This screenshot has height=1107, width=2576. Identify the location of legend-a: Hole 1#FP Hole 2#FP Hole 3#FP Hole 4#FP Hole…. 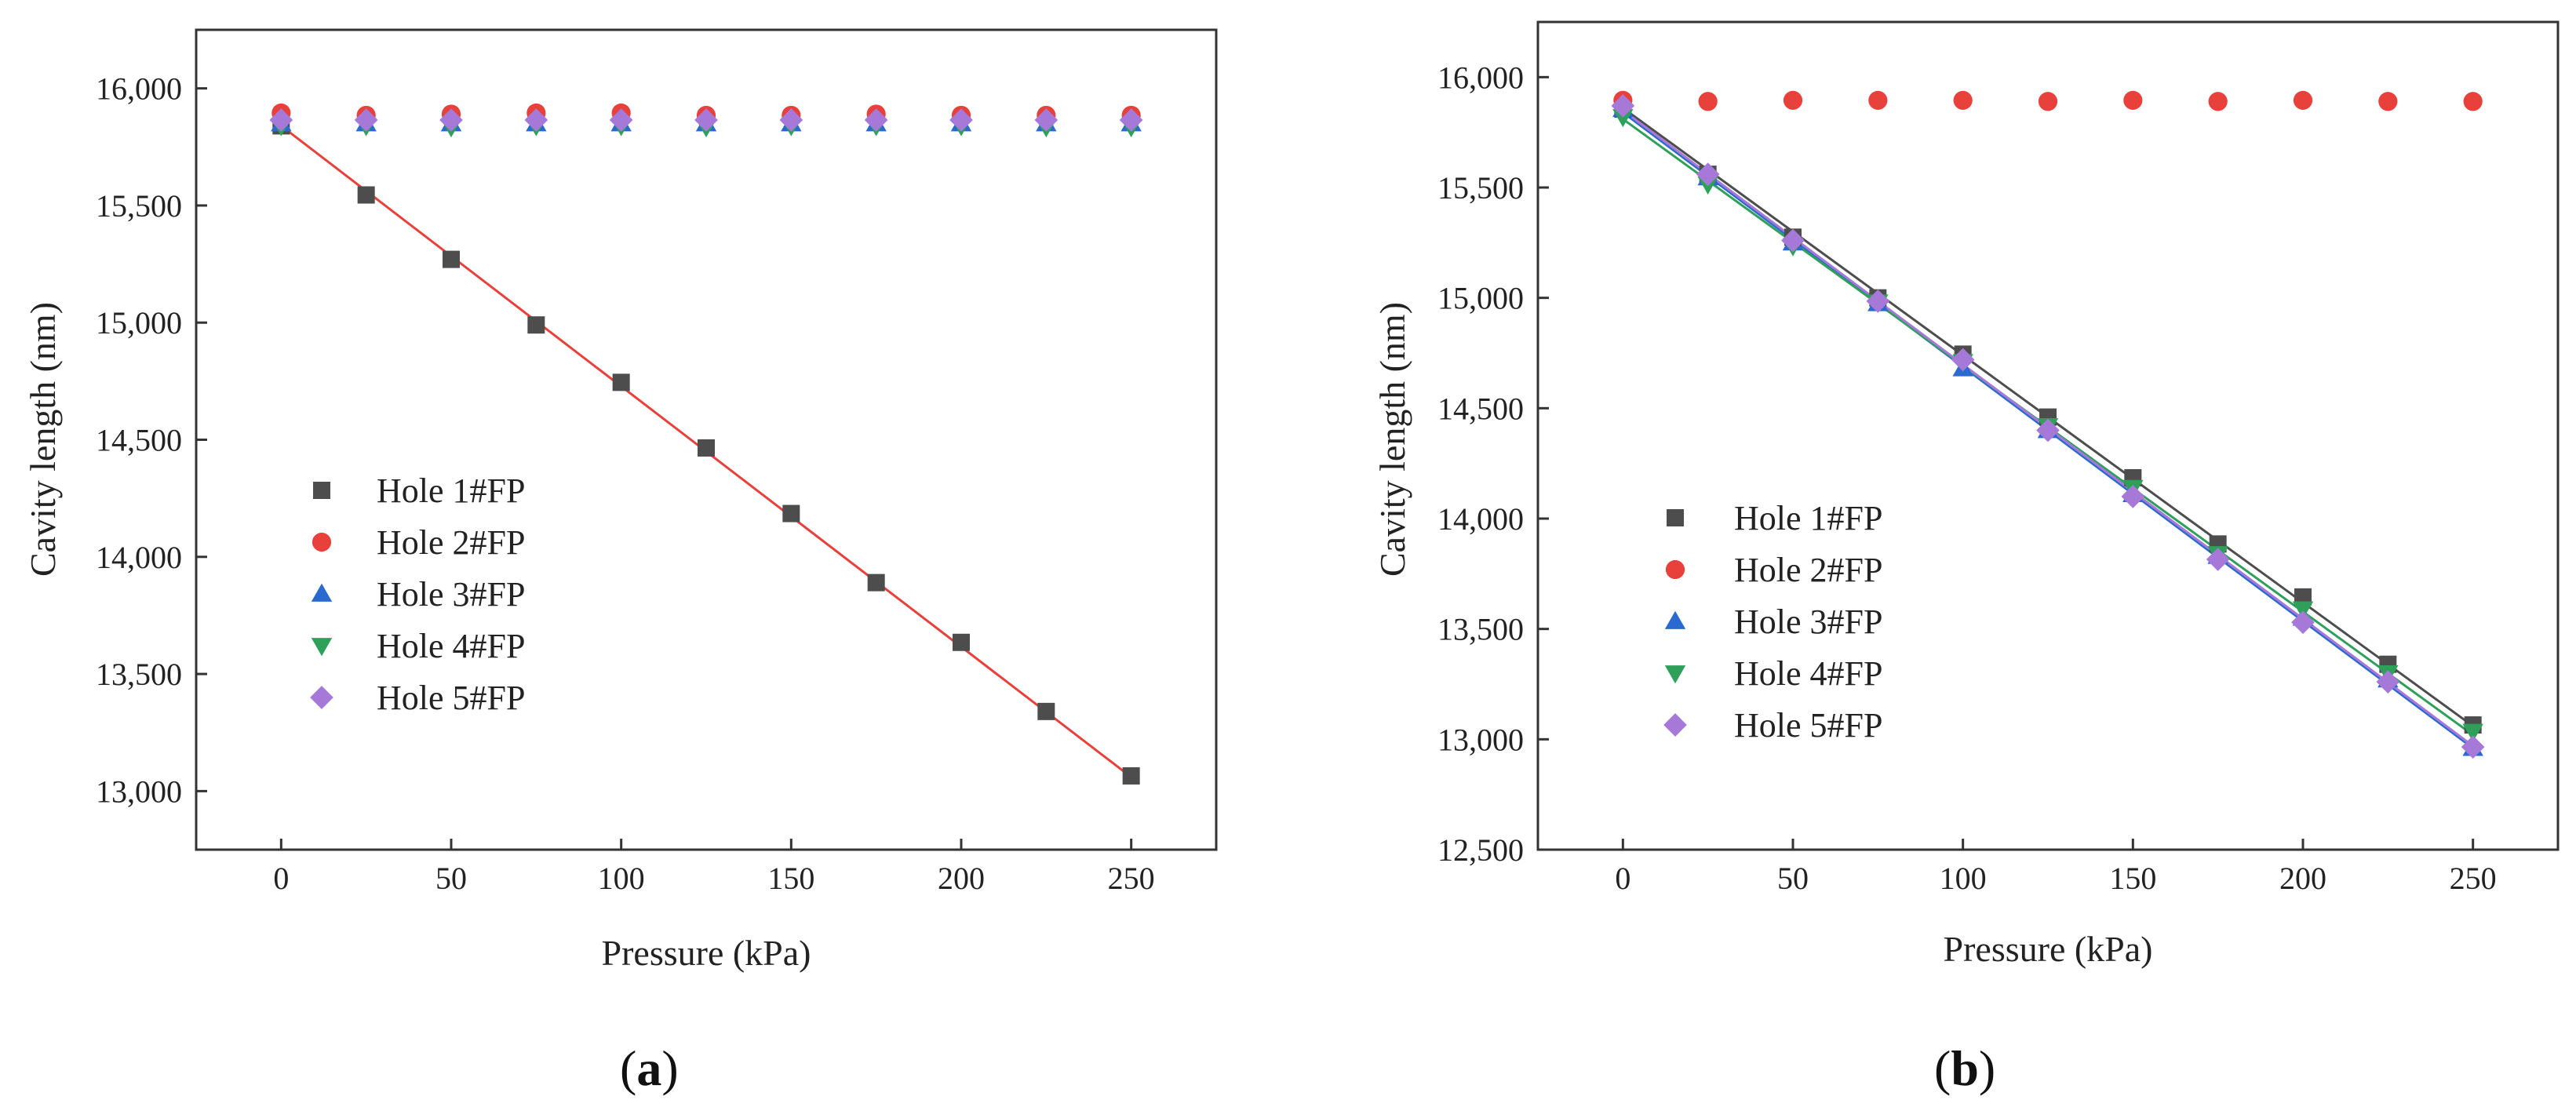
(417, 595).